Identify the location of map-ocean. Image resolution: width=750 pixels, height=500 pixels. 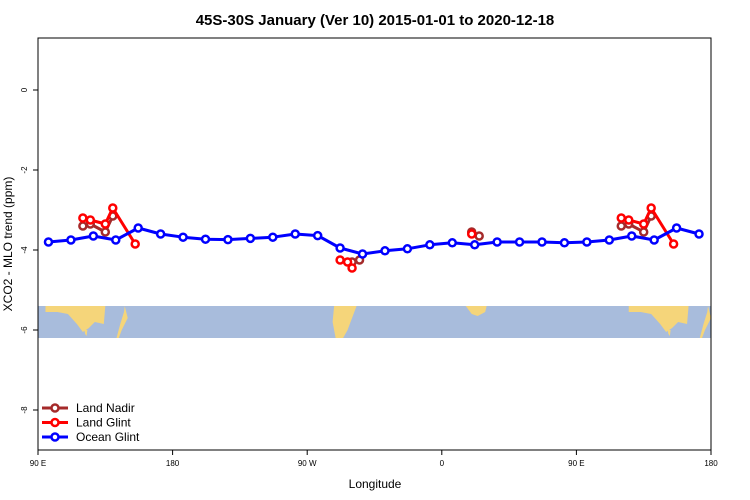
(374, 322).